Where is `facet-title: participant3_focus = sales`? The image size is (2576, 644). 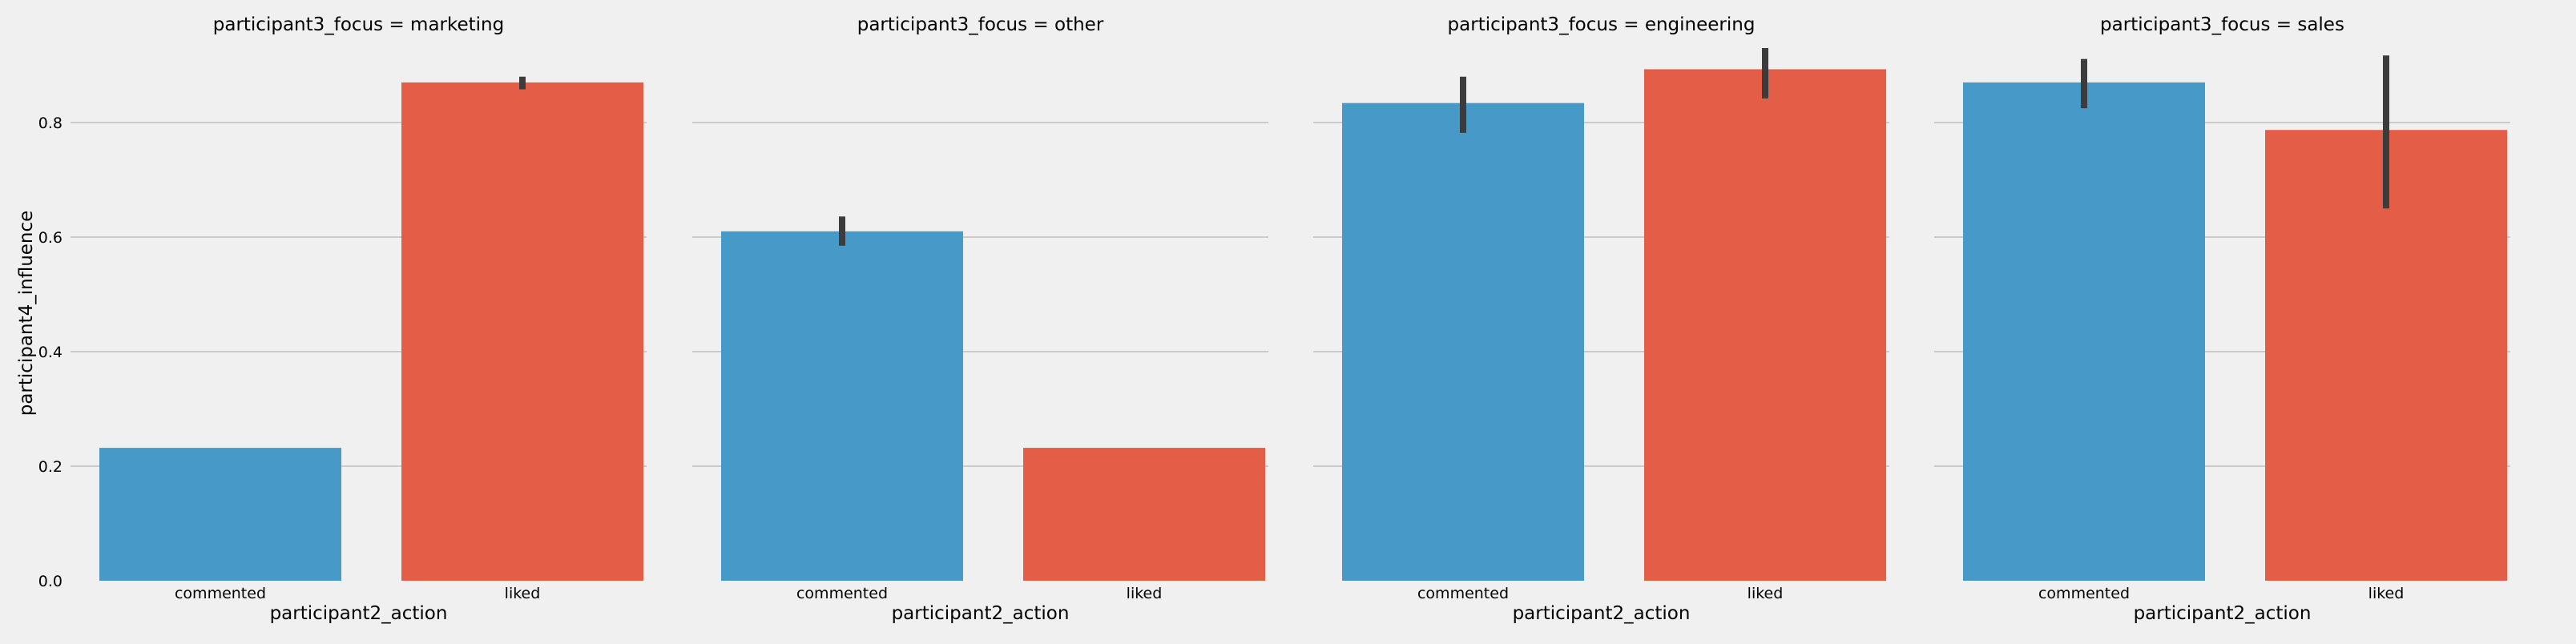
facet-title: participant3_focus = sales is located at coordinates (2222, 25).